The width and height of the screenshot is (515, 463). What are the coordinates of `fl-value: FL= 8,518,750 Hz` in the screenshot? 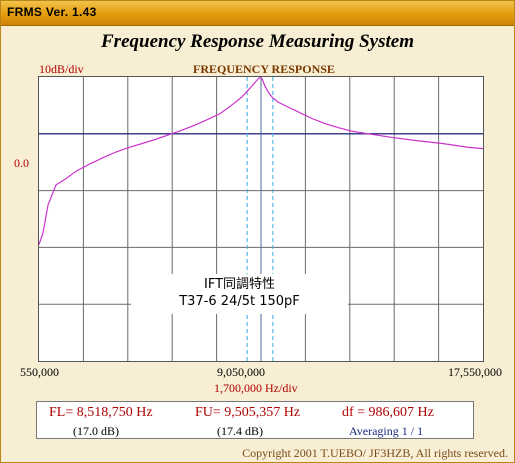 It's located at (101, 412).